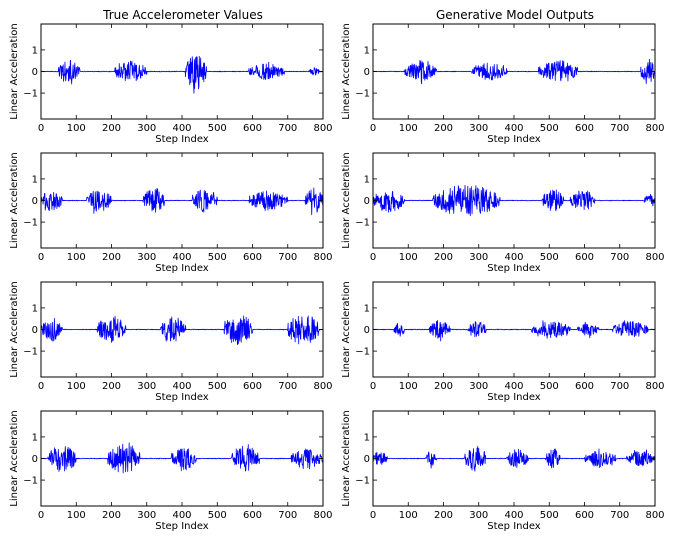 This screenshot has width=675, height=545. I want to click on panel-4-2-xlabel: Step Index, so click(514, 526).